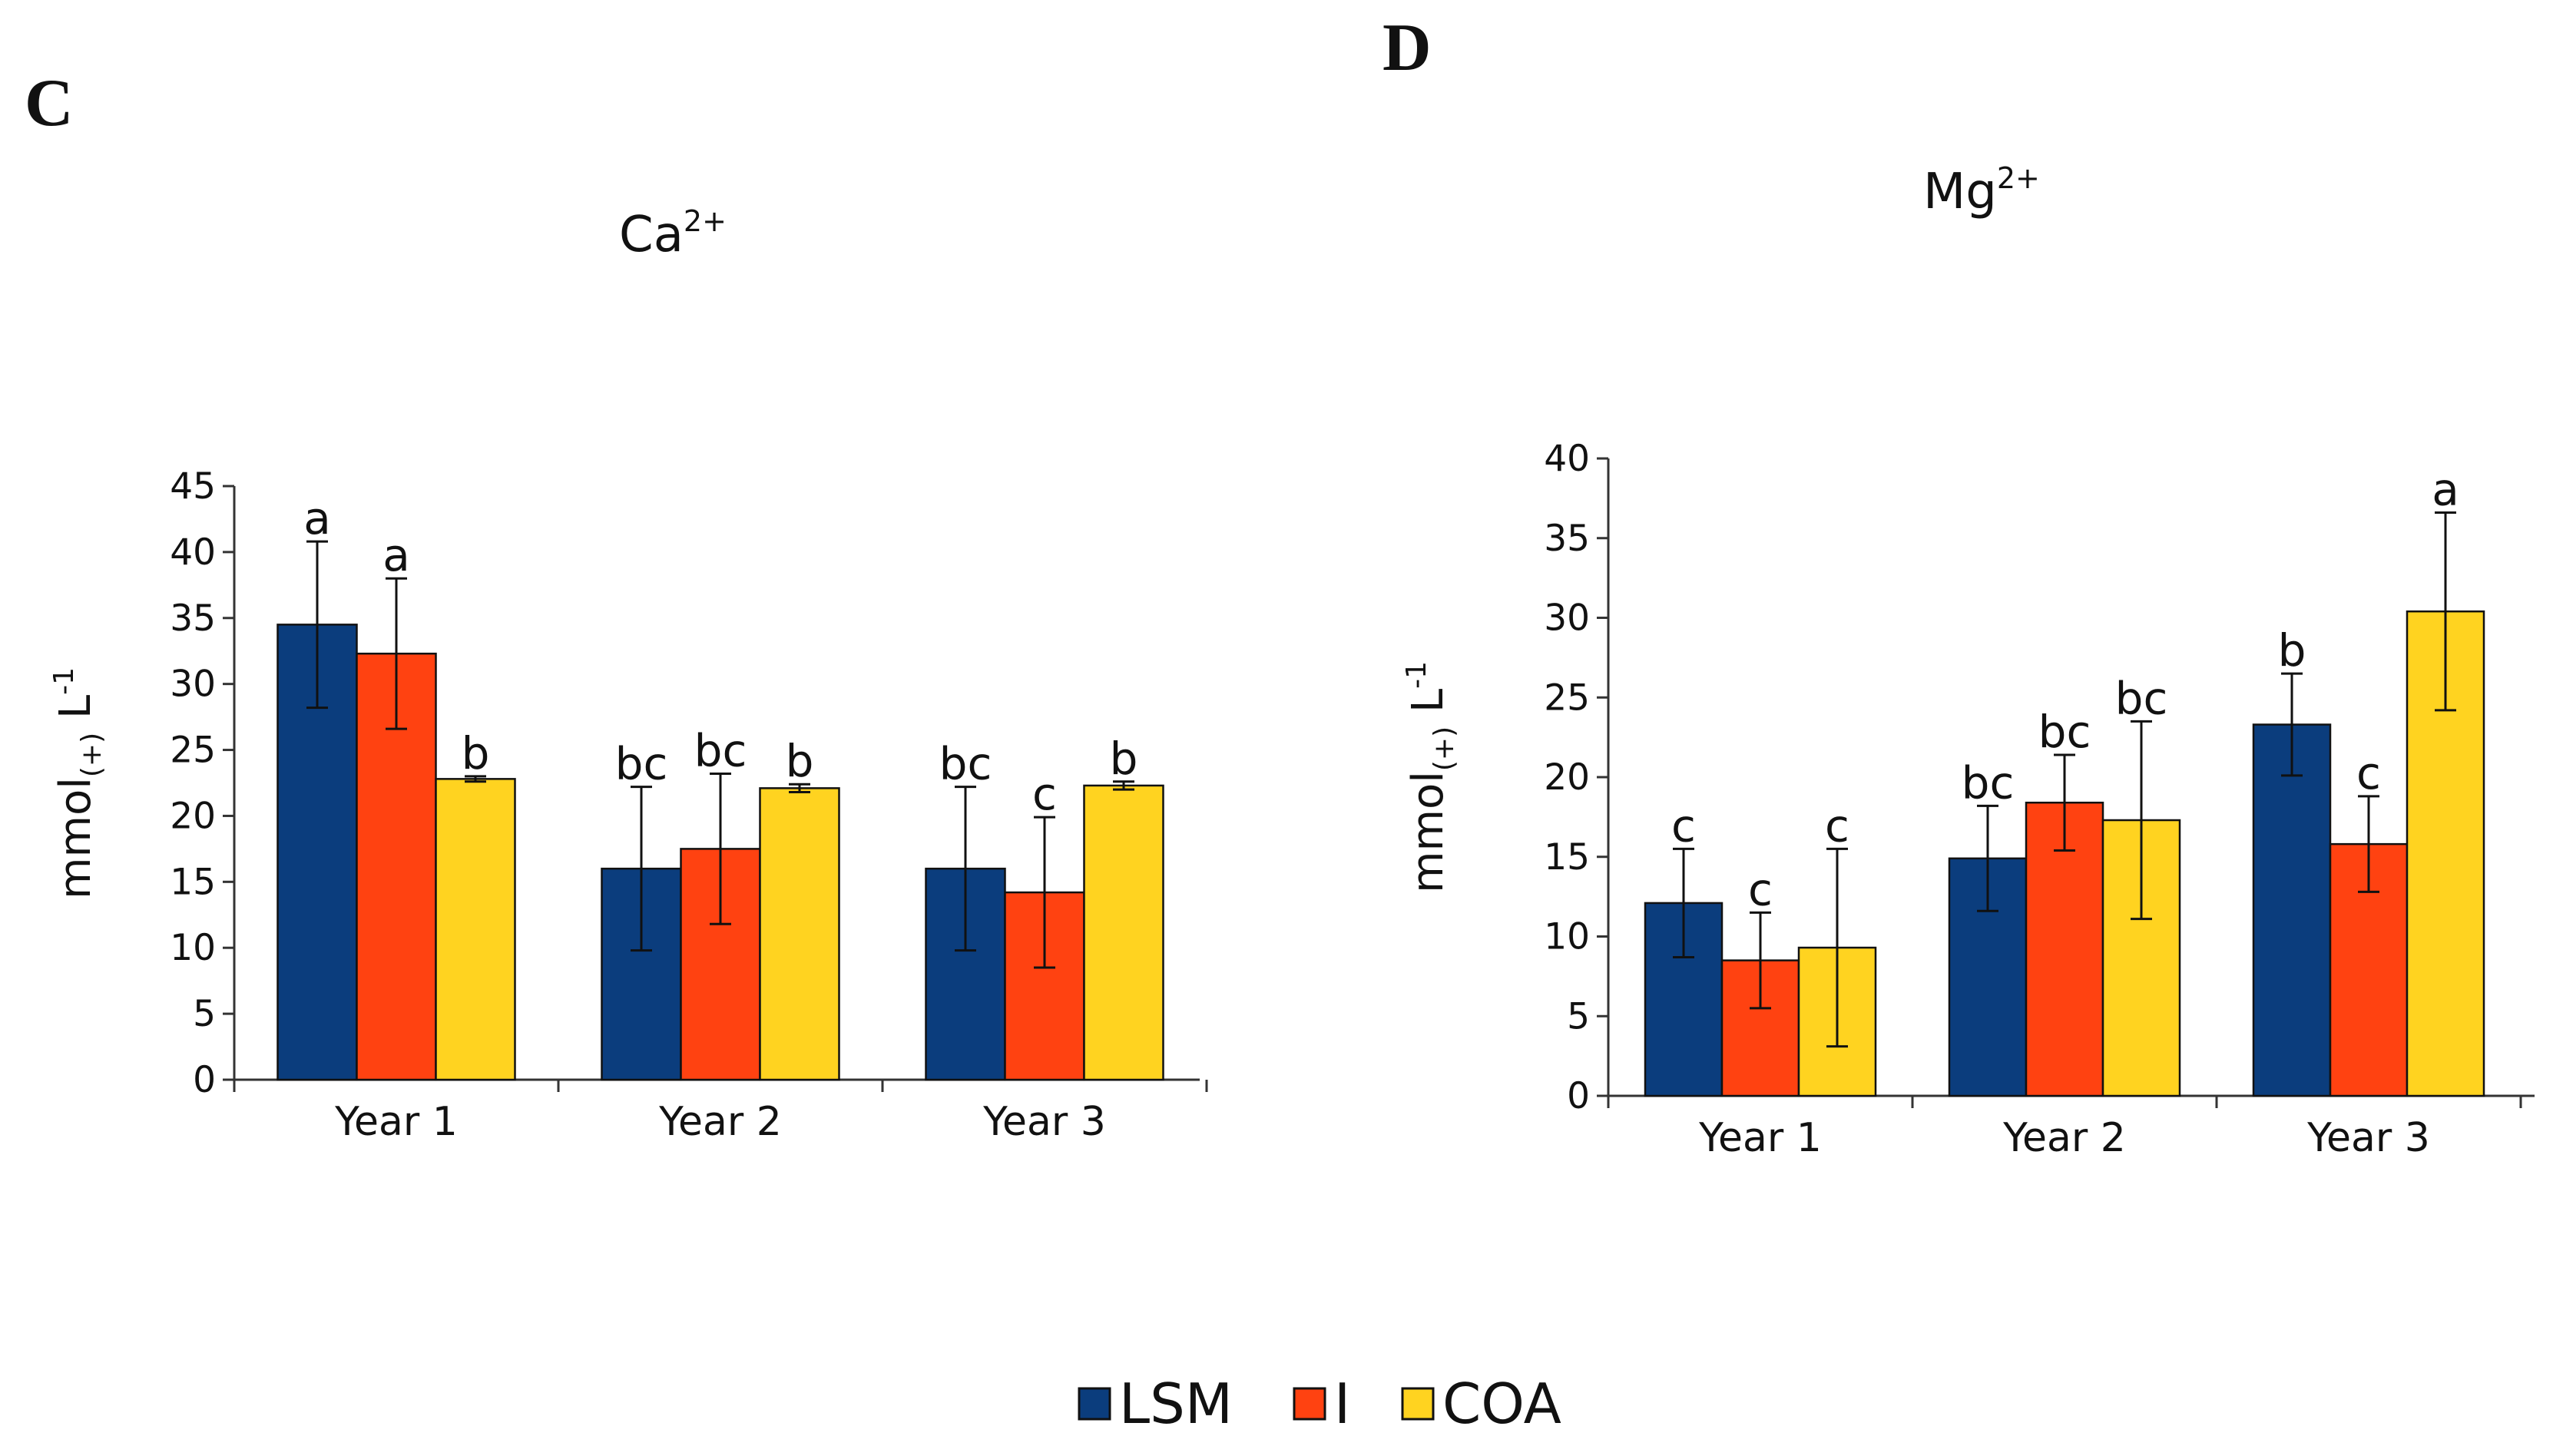  I want to click on chart-d-title-main: Mg, so click(1960, 192).